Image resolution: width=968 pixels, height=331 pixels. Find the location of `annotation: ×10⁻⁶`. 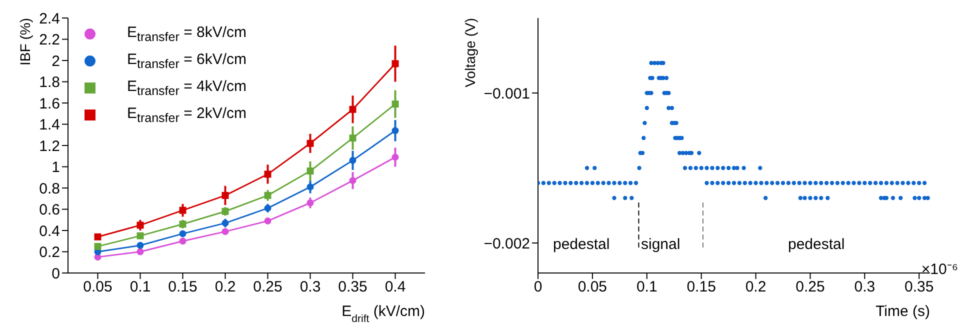

annotation: ×10⁻⁶ is located at coordinates (939, 269).